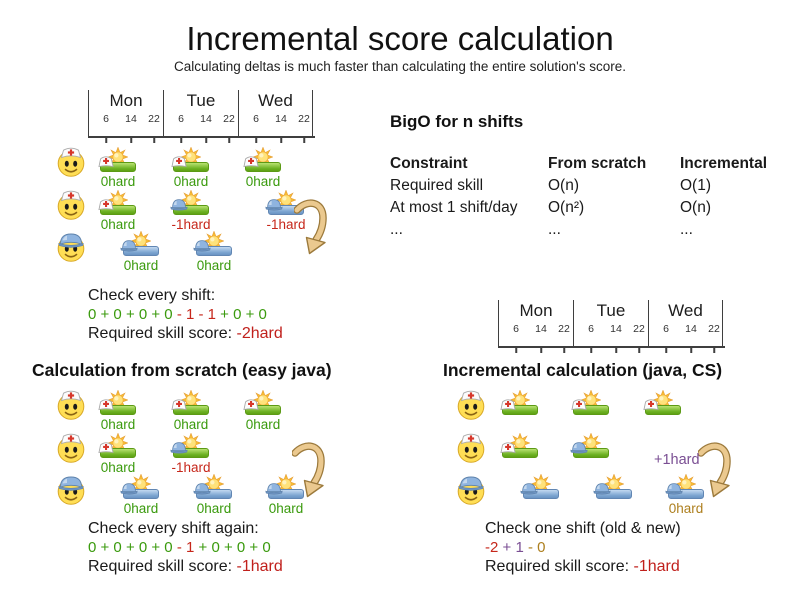 This screenshot has width=800, height=600. Describe the element at coordinates (492, 547) in the screenshot. I see `sum-term: -2` at that location.